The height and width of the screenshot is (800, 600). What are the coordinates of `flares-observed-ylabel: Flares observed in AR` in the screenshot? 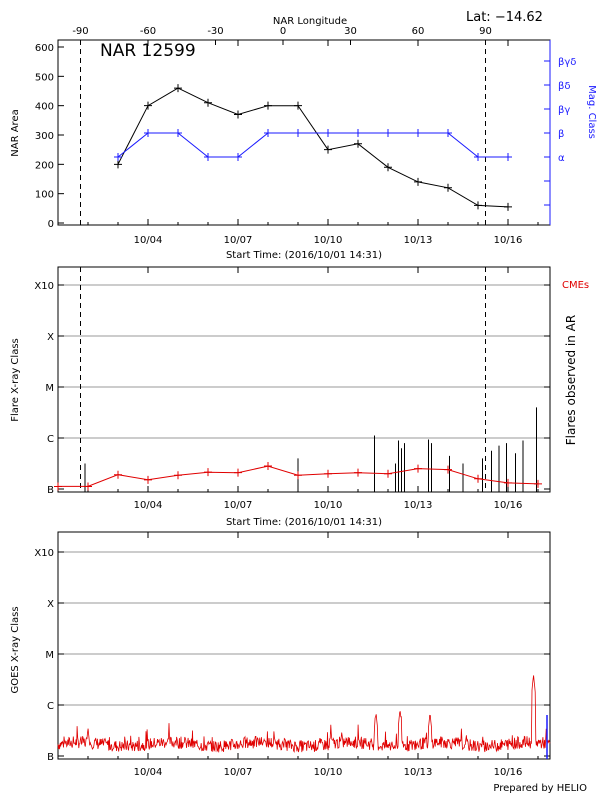 It's located at (571, 380).